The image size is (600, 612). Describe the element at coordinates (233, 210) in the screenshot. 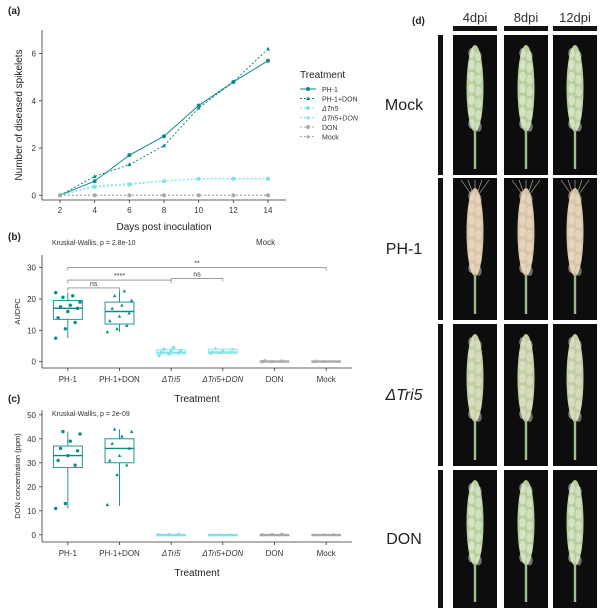

I see `a-x-tick-label: 12` at that location.